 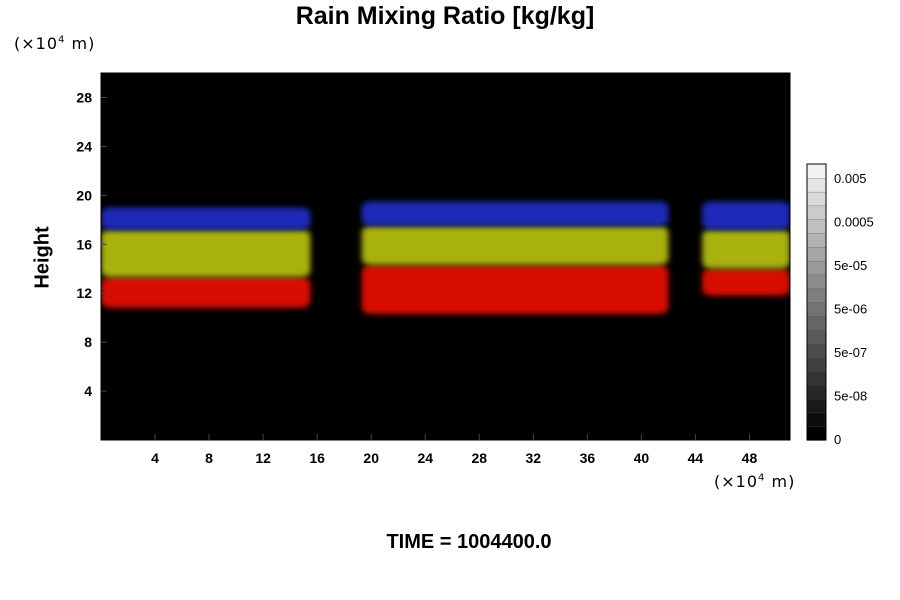 What do you see at coordinates (850, 352) in the screenshot?
I see `colorbar-label: 5e-07` at bounding box center [850, 352].